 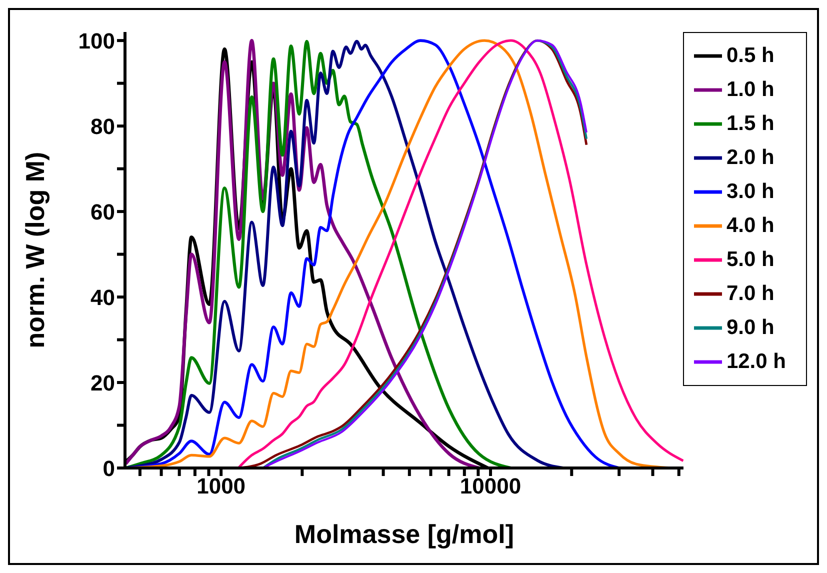 What do you see at coordinates (221, 486) in the screenshot?
I see `x-tick-label: 1000` at bounding box center [221, 486].